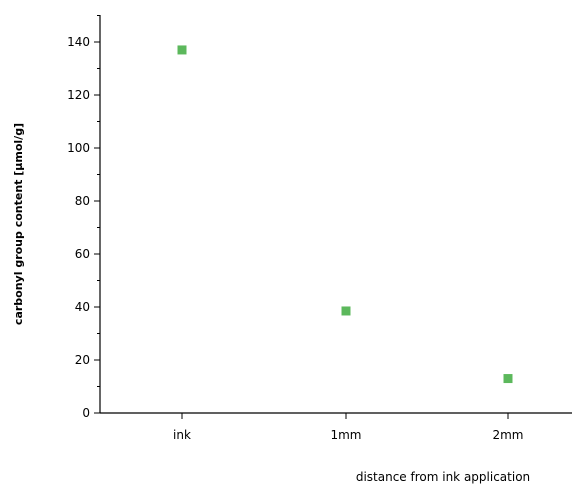 The height and width of the screenshot is (487, 581). I want to click on x-axis-ticks: ink 1mm 2mm, so click(348, 427).